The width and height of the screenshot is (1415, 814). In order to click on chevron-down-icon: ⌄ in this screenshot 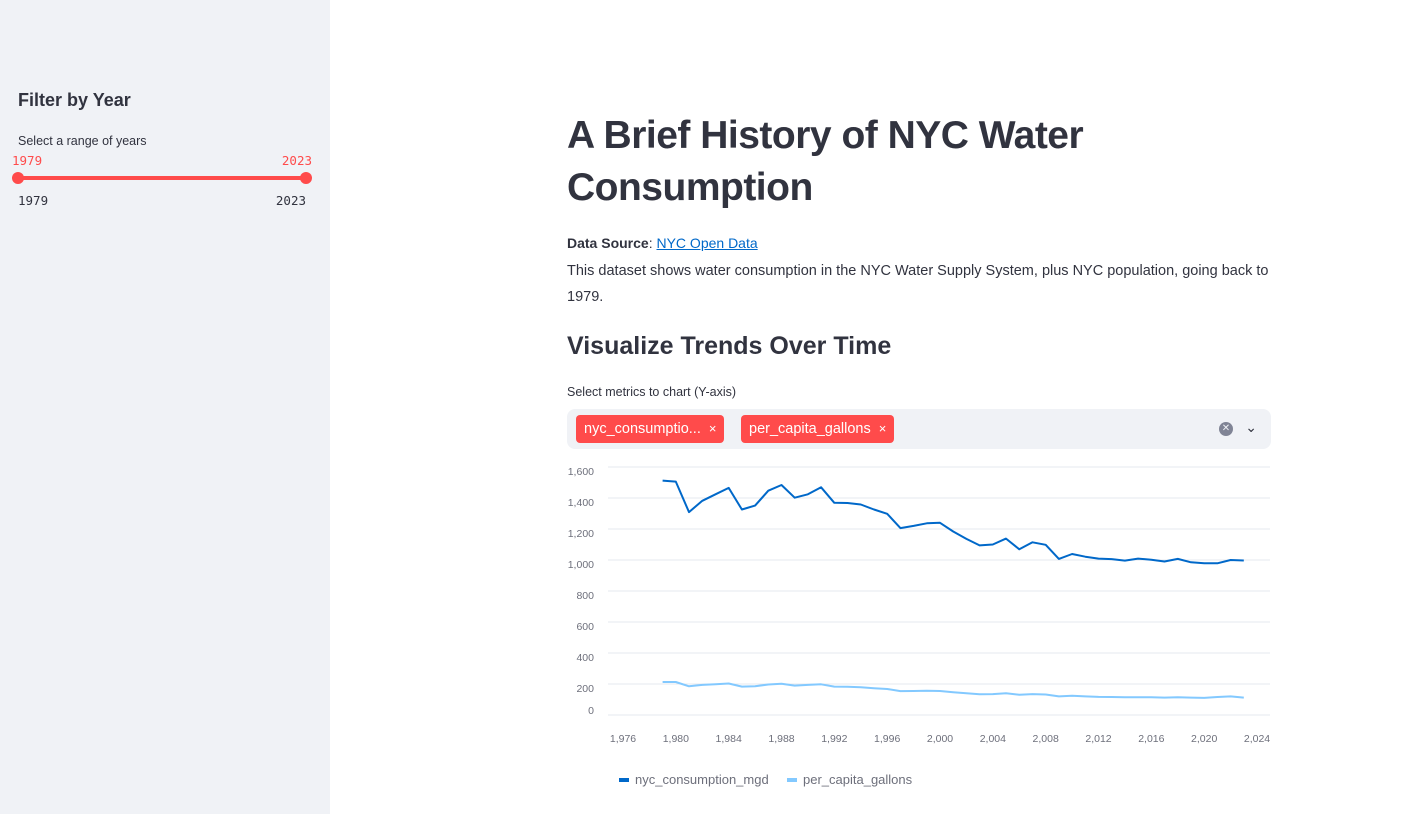, I will do `click(1251, 427)`.